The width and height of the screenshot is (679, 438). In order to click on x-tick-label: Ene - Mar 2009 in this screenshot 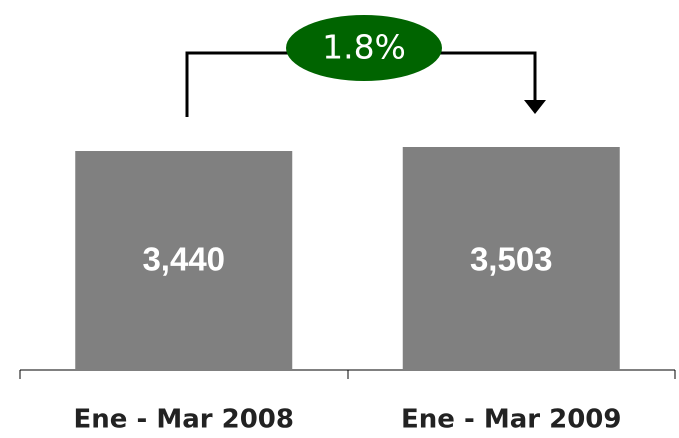, I will do `click(511, 420)`.